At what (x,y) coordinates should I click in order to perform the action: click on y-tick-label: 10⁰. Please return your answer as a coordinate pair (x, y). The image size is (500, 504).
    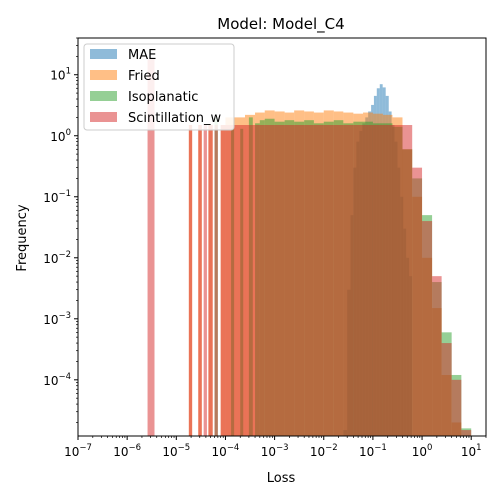
    Looking at the image, I should click on (60, 136).